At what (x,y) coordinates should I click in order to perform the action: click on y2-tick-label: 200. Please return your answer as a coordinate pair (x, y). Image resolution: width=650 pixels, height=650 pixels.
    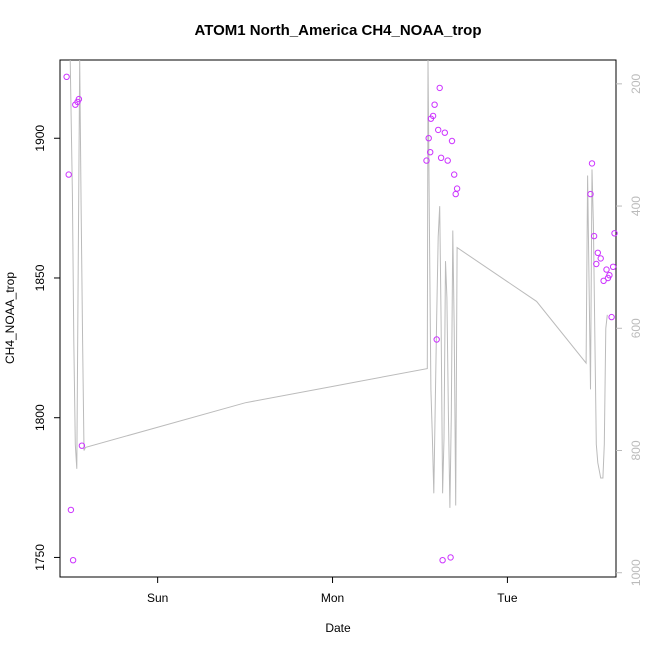
    Looking at the image, I should click on (636, 84).